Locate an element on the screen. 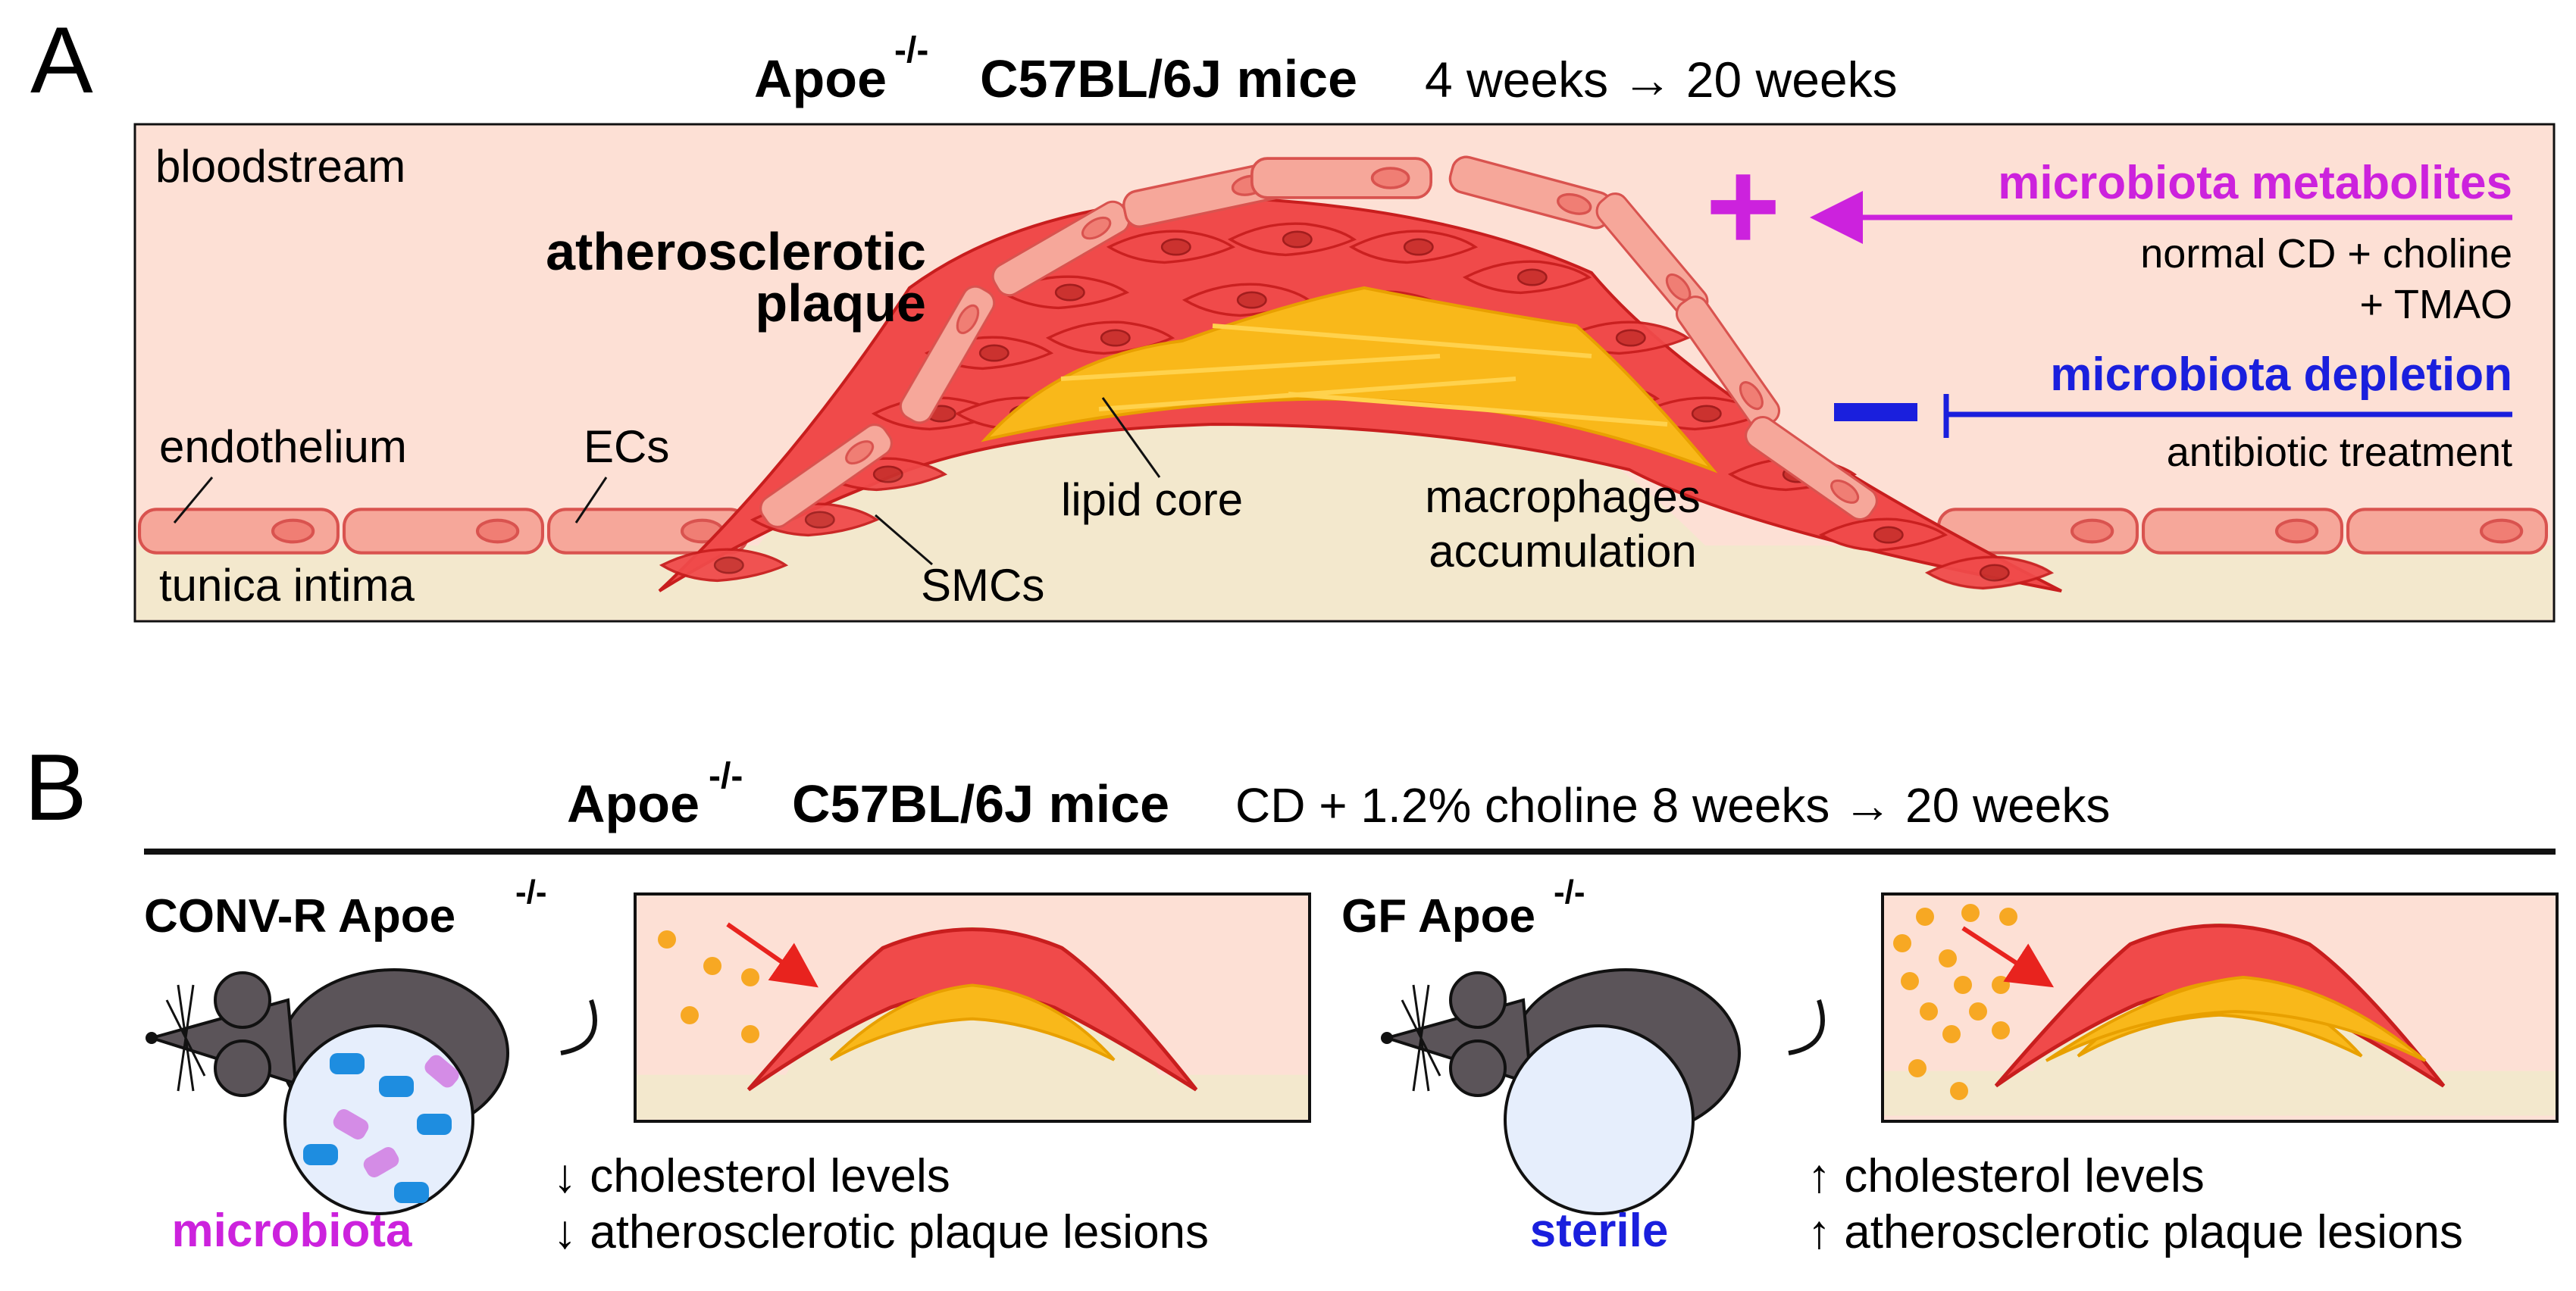  label-bloodstream: bloodstream is located at coordinates (280, 166).